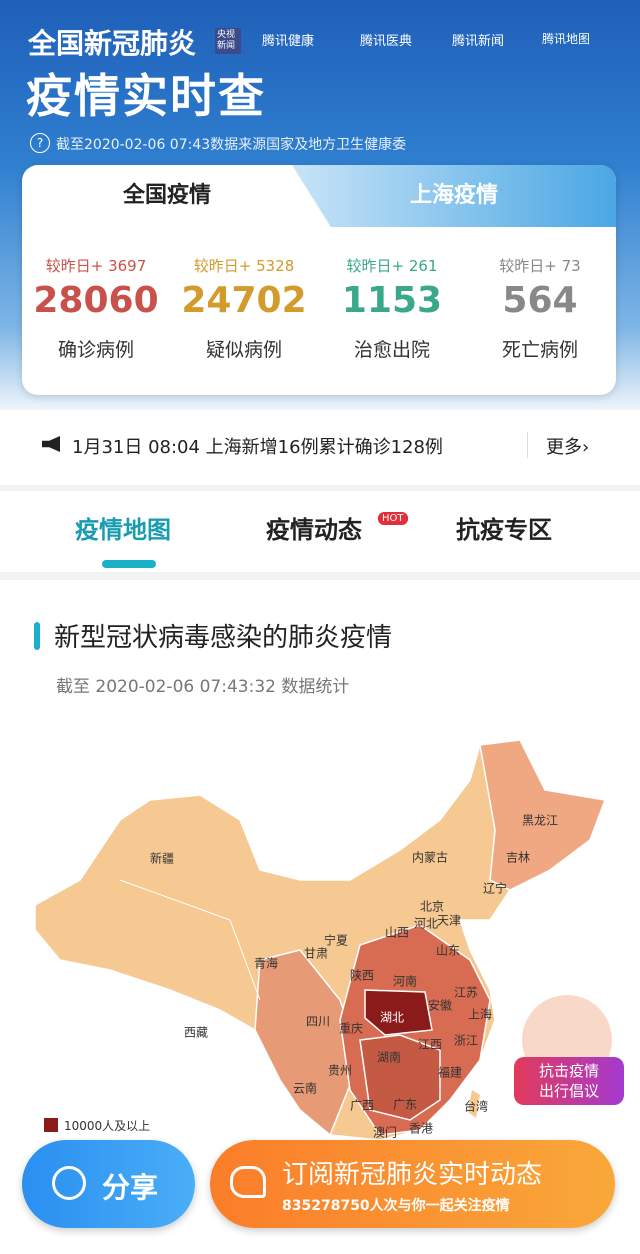  I want to click on province-label: 云南, so click(305, 1088).